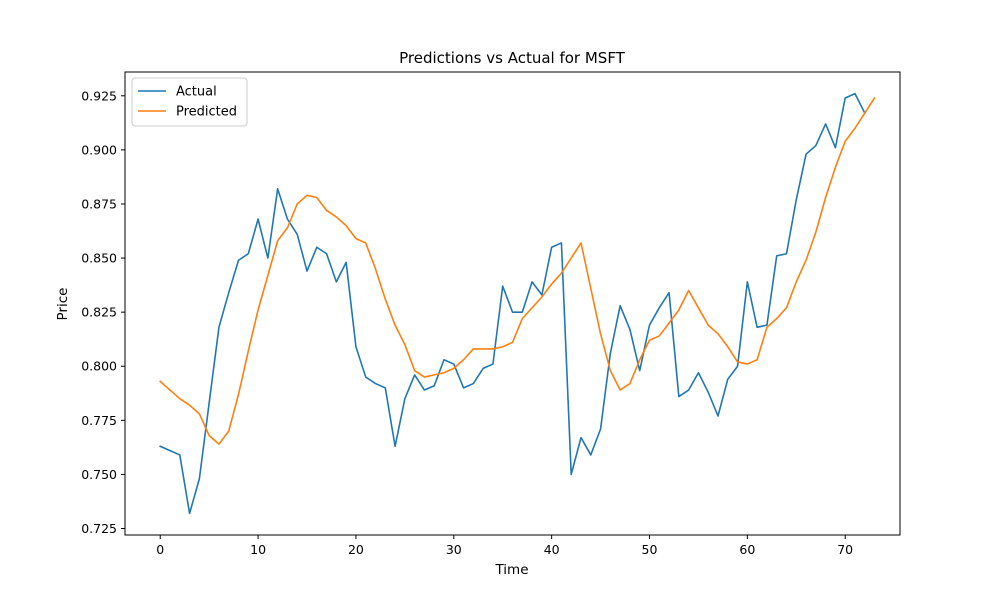 The height and width of the screenshot is (600, 1000). Describe the element at coordinates (99, 528) in the screenshot. I see `y-tick-label: 0.725` at that location.